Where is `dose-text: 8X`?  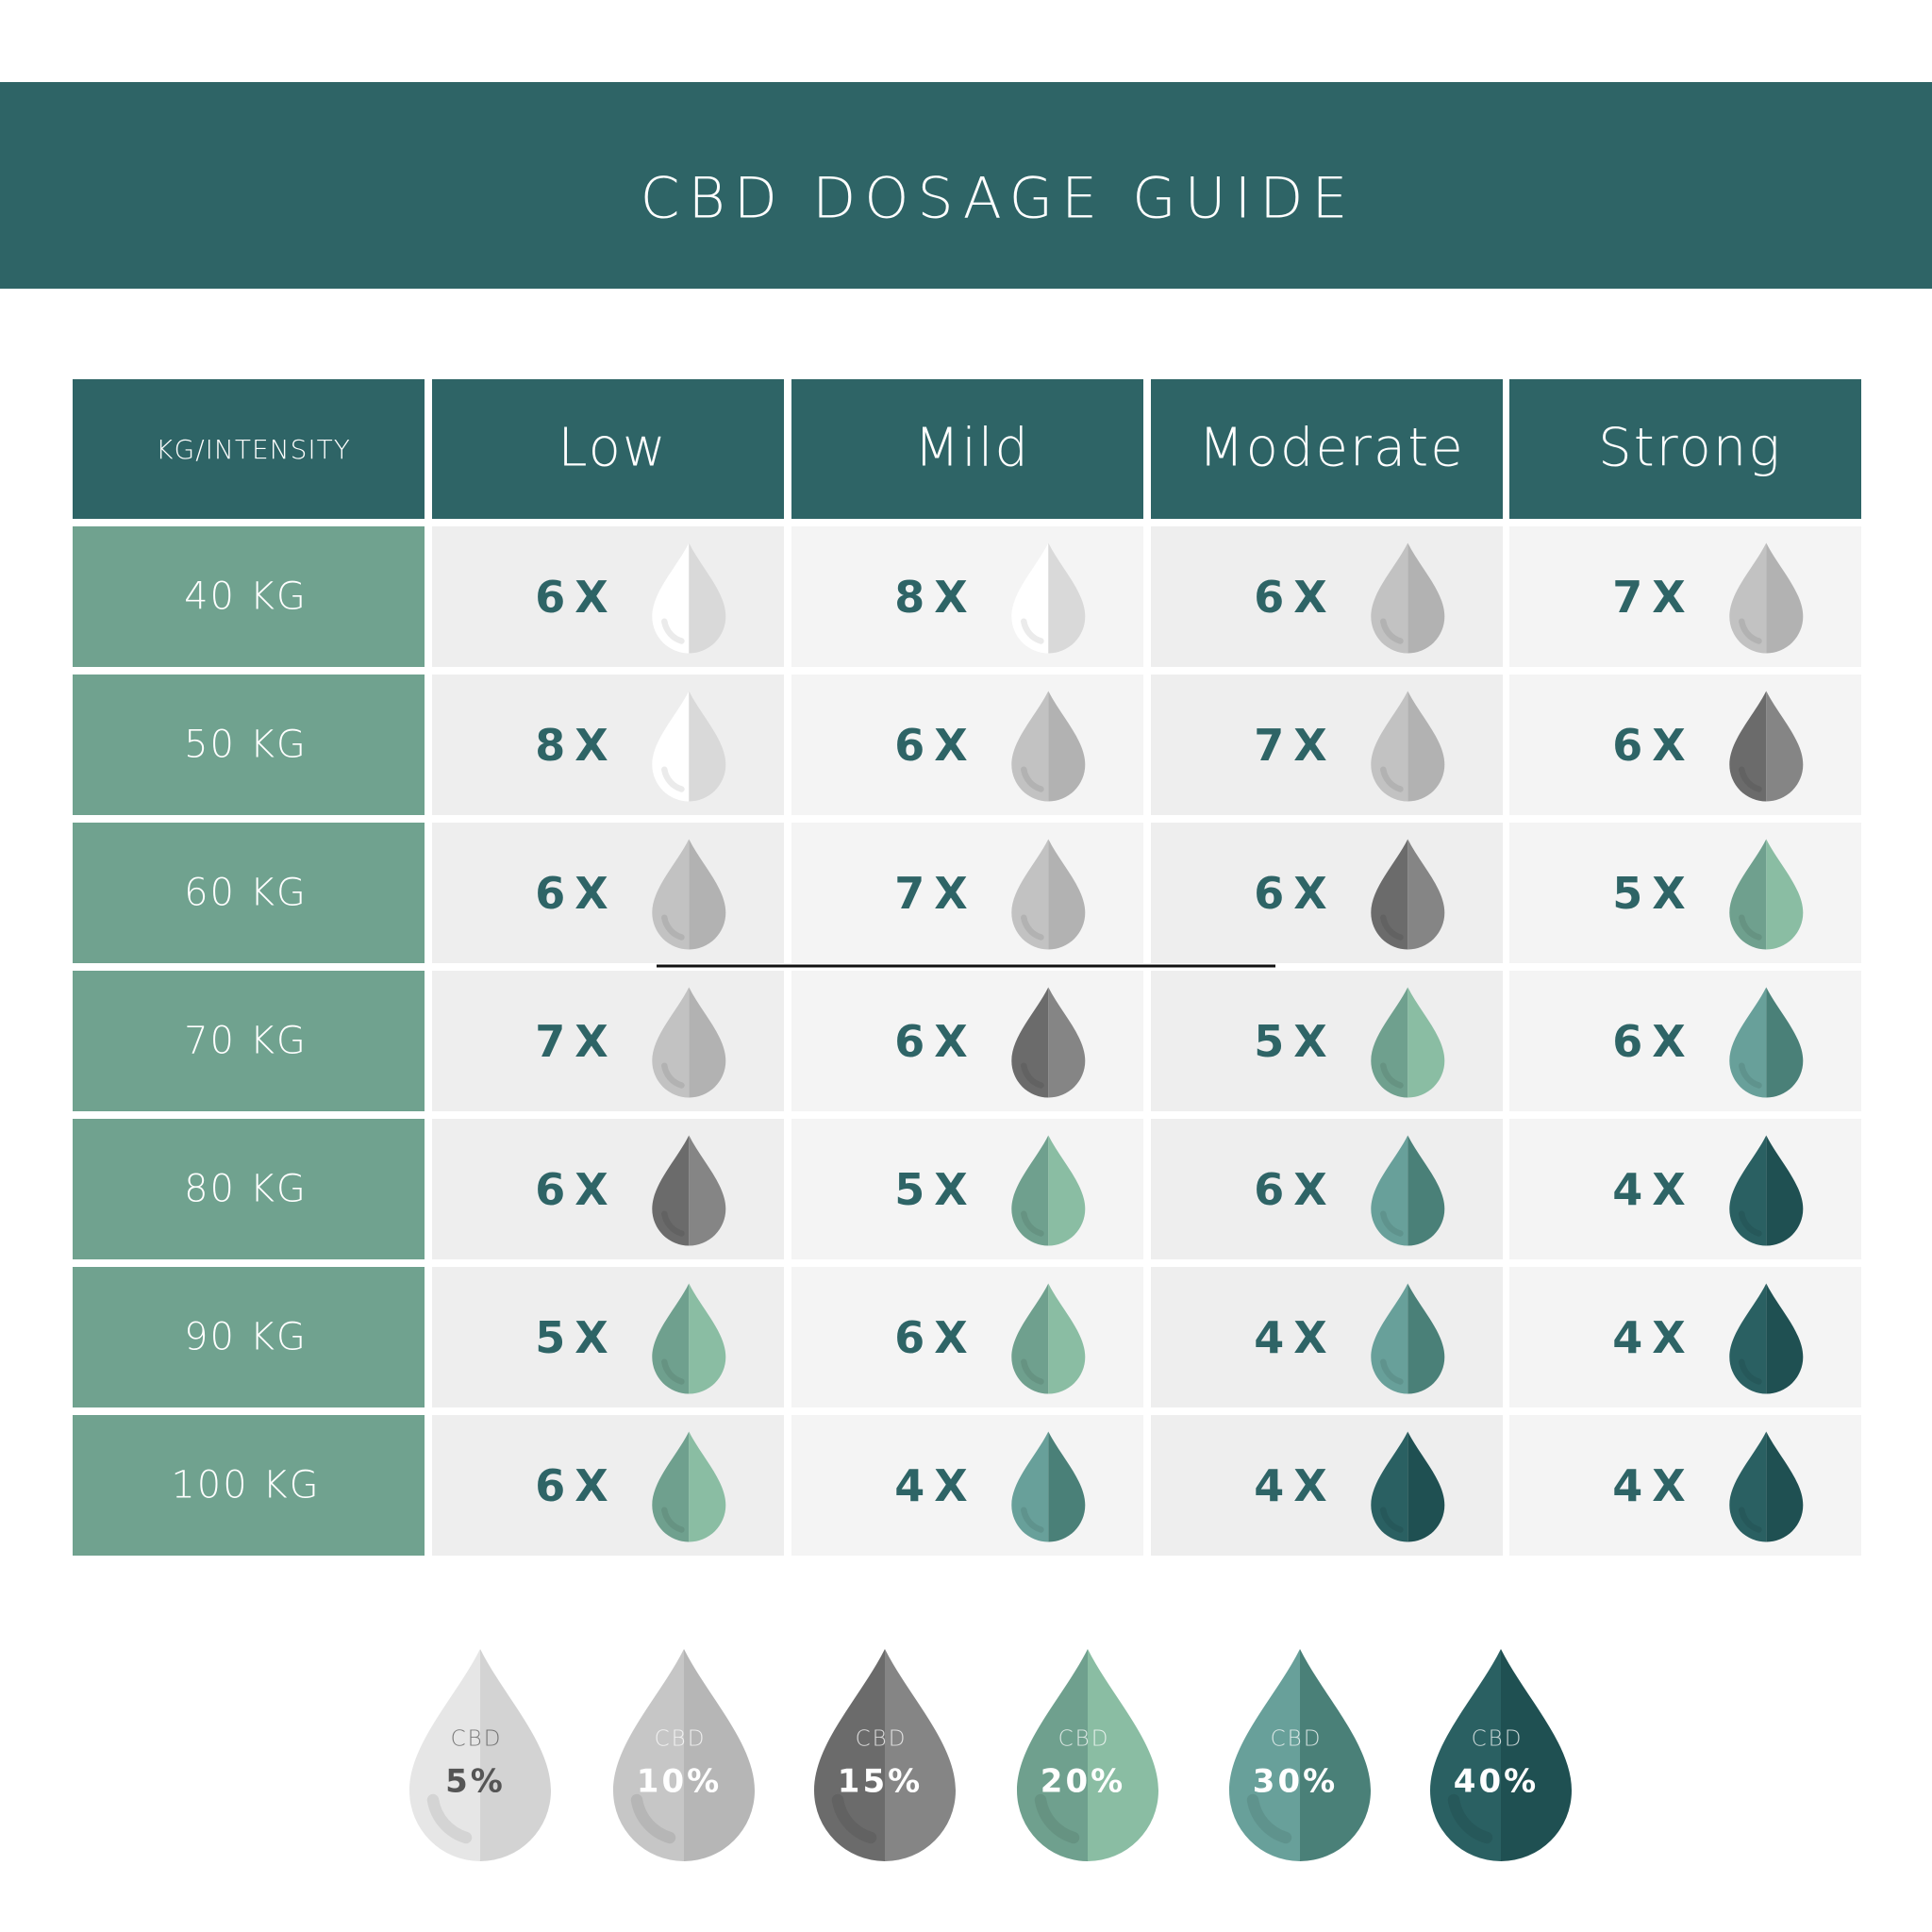 dose-text: 8X is located at coordinates (935, 598).